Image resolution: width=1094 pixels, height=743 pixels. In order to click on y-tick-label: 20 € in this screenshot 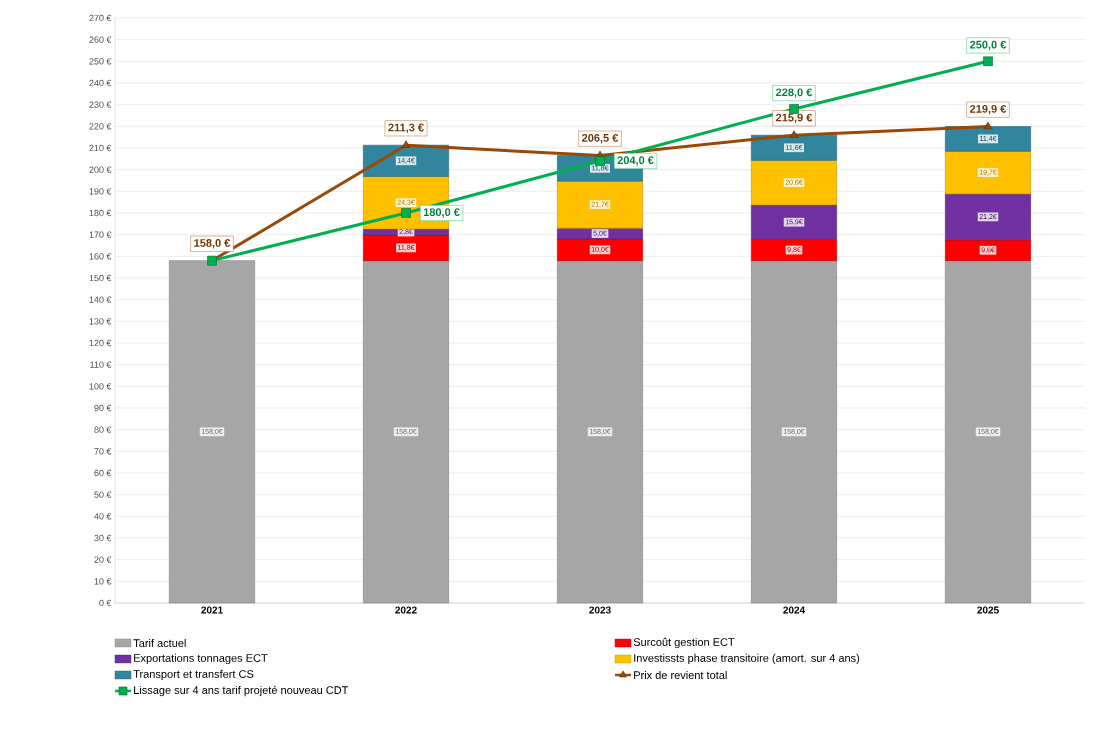, I will do `click(103, 559)`.